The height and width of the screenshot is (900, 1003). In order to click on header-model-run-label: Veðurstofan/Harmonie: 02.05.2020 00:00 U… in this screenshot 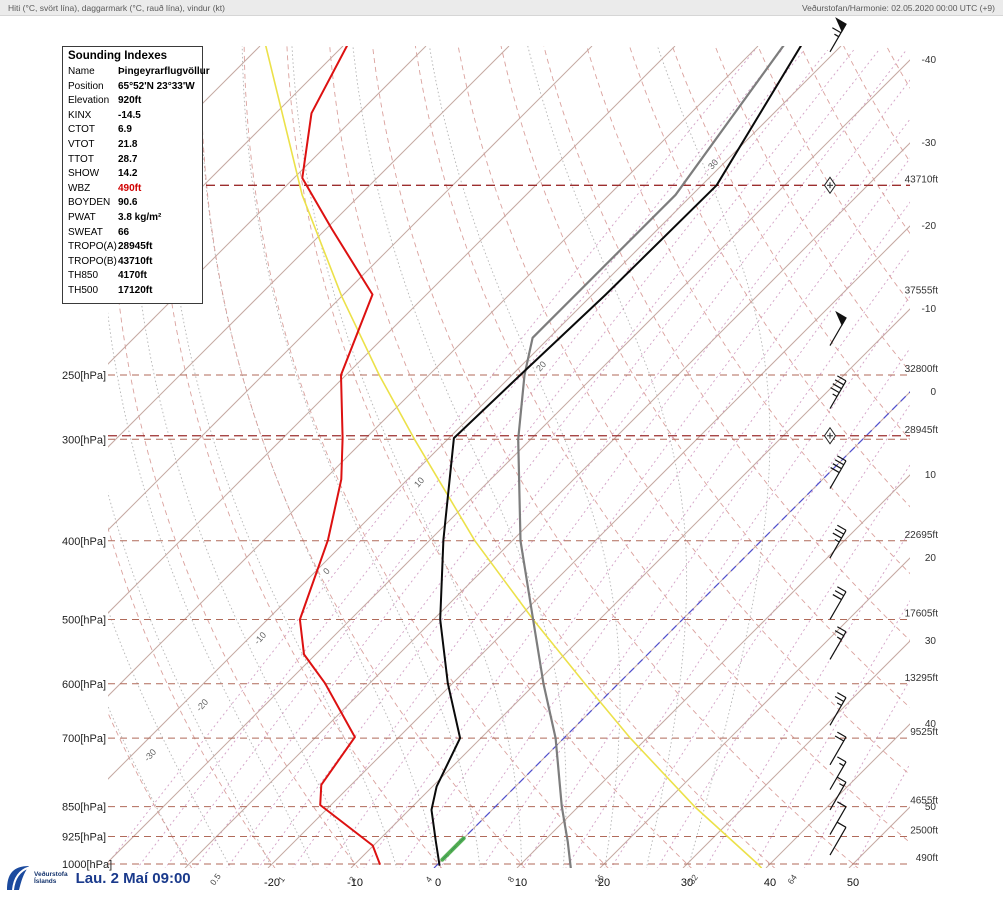, I will do `click(898, 7)`.